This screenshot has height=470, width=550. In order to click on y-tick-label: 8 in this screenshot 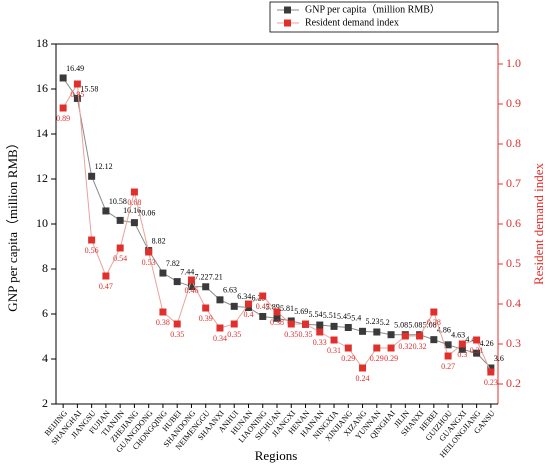, I will do `click(45, 268)`.